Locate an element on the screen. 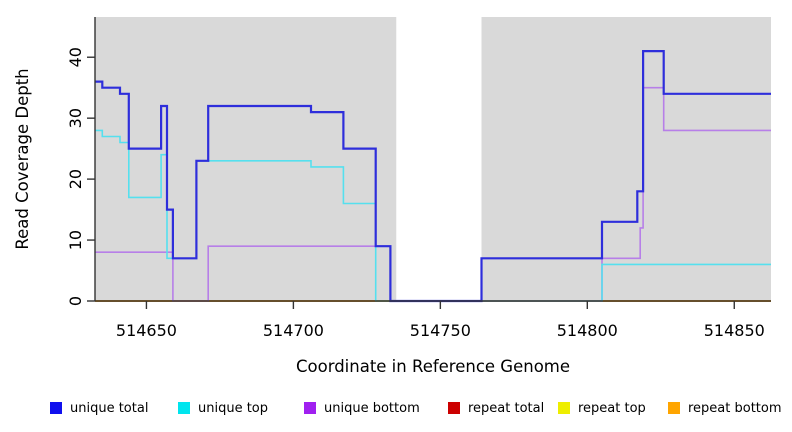 The width and height of the screenshot is (792, 432). repeat-bottom-swatch-icon is located at coordinates (674, 408).